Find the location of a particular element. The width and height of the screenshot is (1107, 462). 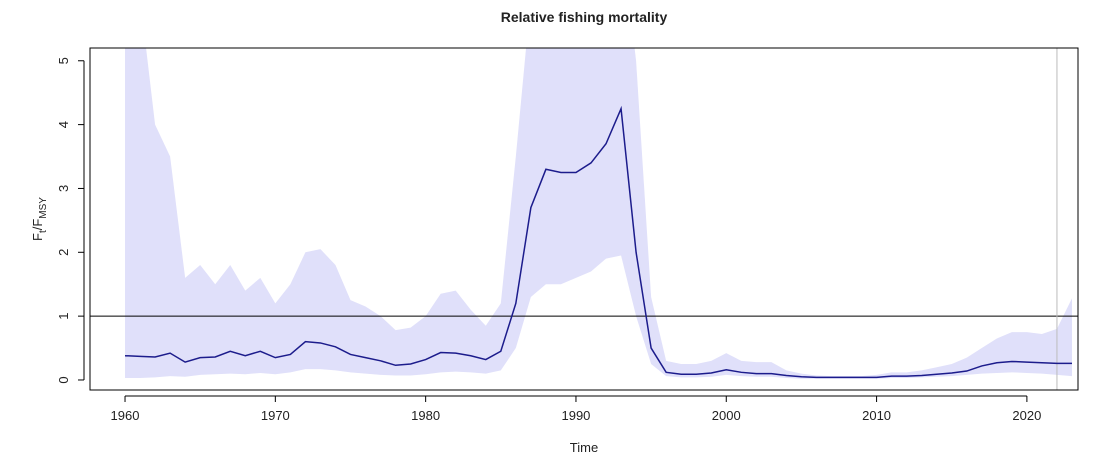

x-tick-label: 2010 is located at coordinates (876, 415).